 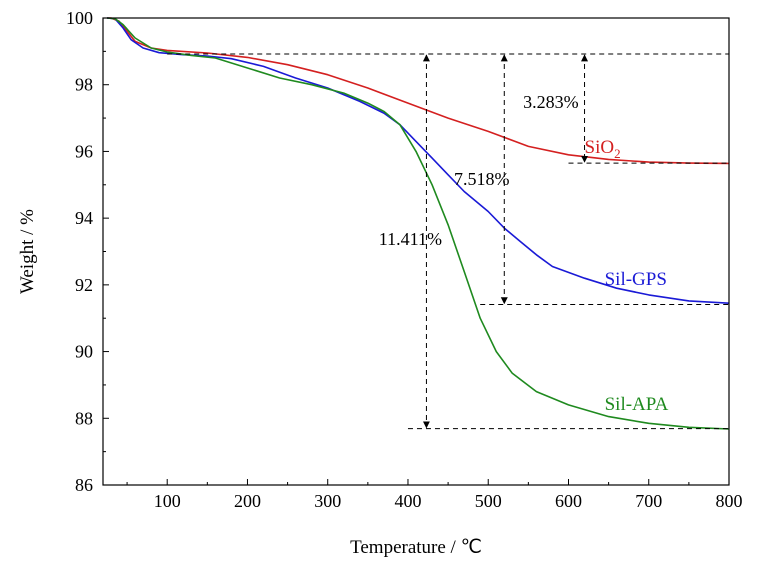 I want to click on series-label-text: Sil-GPS, so click(x=636, y=279).